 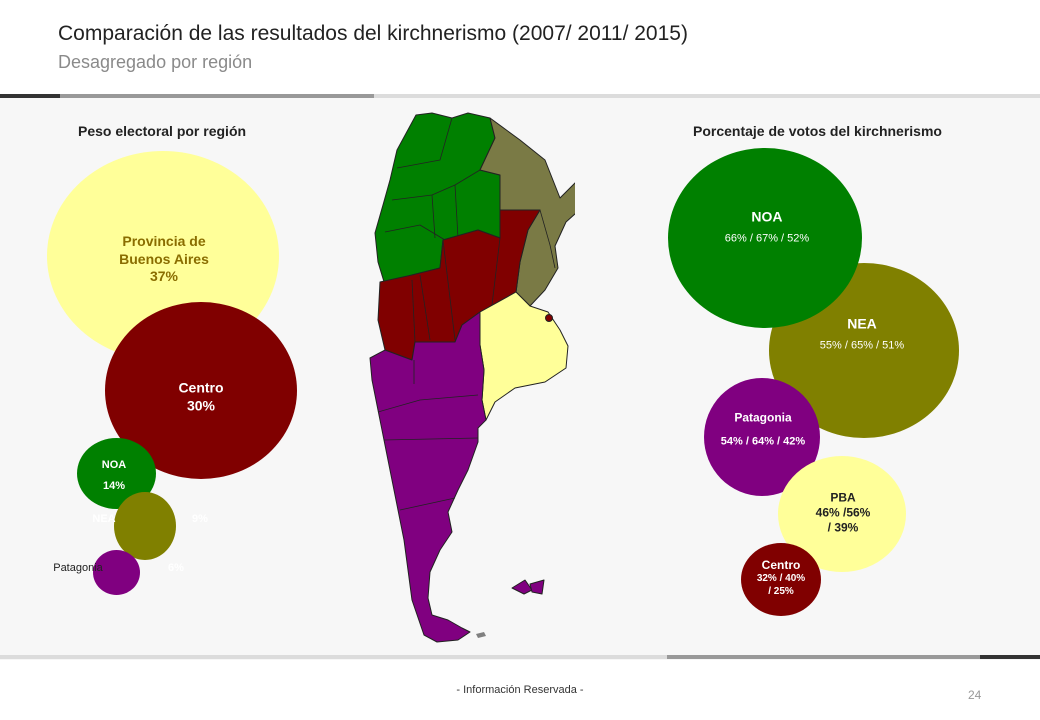 I want to click on label-pba-votes-values-1: 46% /56%, so click(x=843, y=512).